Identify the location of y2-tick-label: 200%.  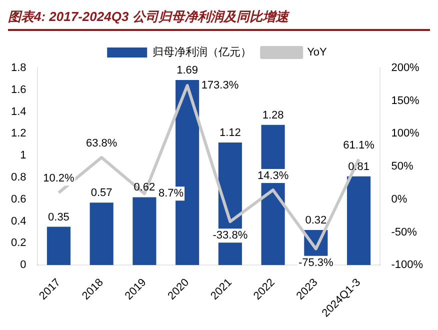
(405, 68).